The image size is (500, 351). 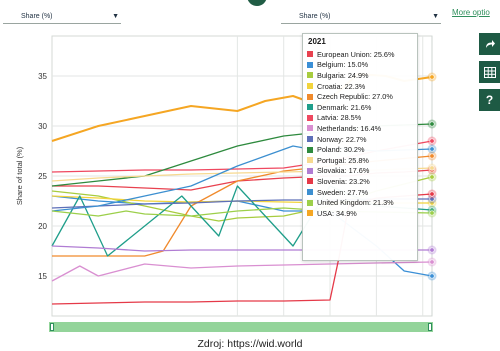 What do you see at coordinates (430, 327) in the screenshot?
I see `range-handle-right` at bounding box center [430, 327].